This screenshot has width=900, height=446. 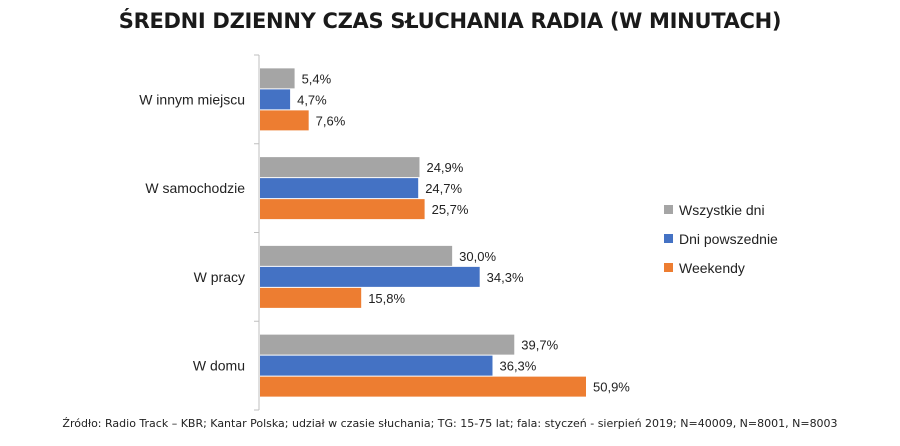 What do you see at coordinates (539, 345) in the screenshot?
I see `data-label: 39,7%` at bounding box center [539, 345].